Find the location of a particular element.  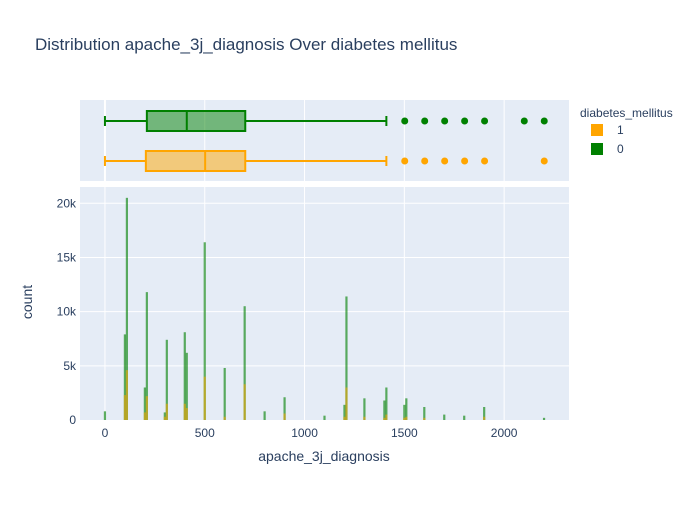

legend-title: diabetes_mellitus is located at coordinates (626, 113).